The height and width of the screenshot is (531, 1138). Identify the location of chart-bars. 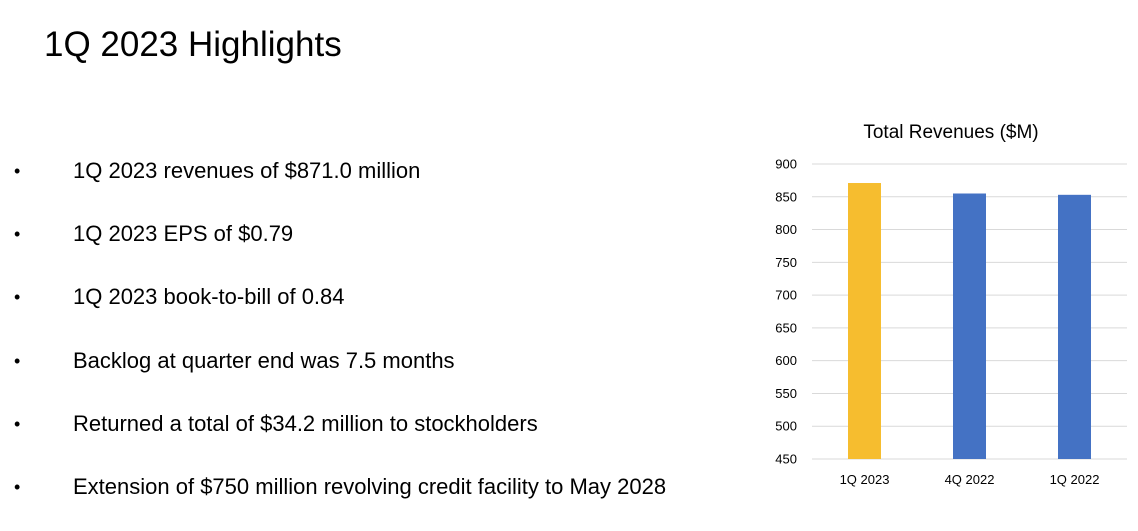
(969, 321).